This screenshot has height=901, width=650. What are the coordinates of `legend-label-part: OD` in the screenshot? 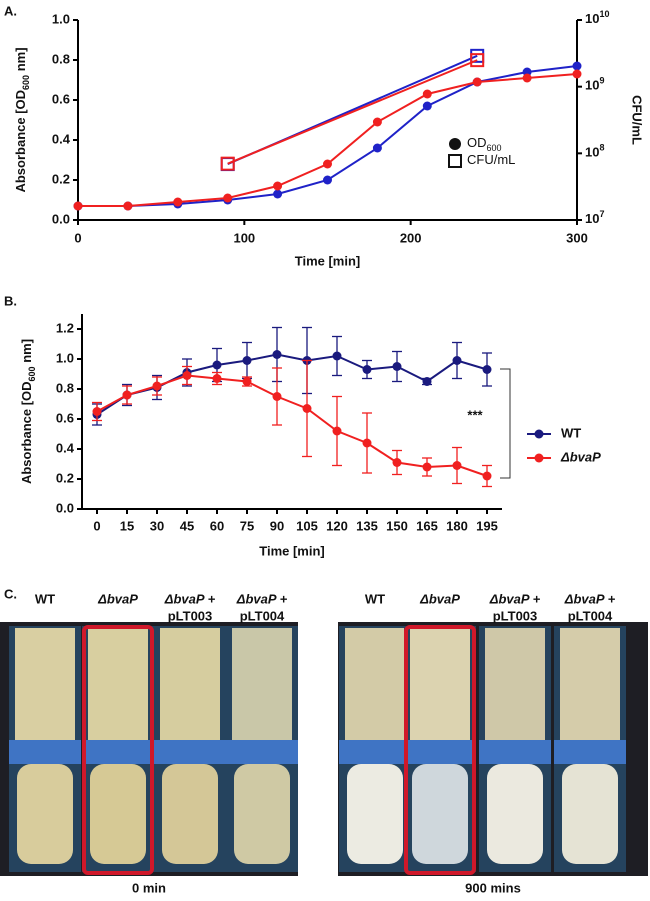 It's located at (477, 142).